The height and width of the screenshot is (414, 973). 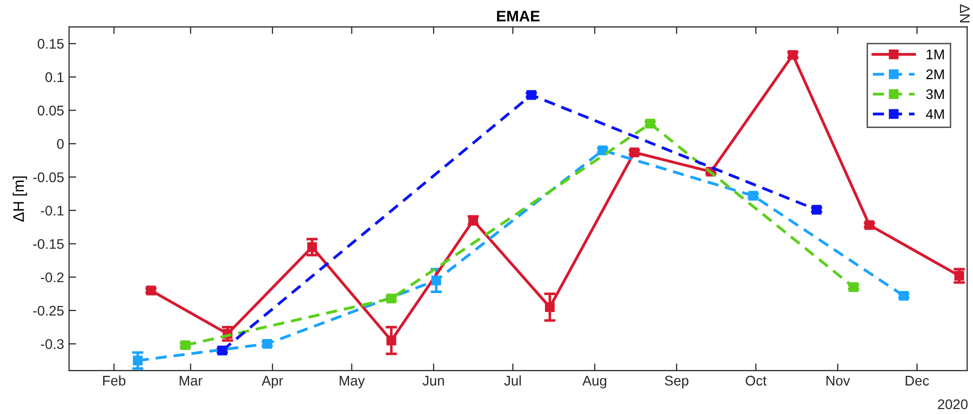 I want to click on x-tick-label: Feb, so click(x=114, y=380).